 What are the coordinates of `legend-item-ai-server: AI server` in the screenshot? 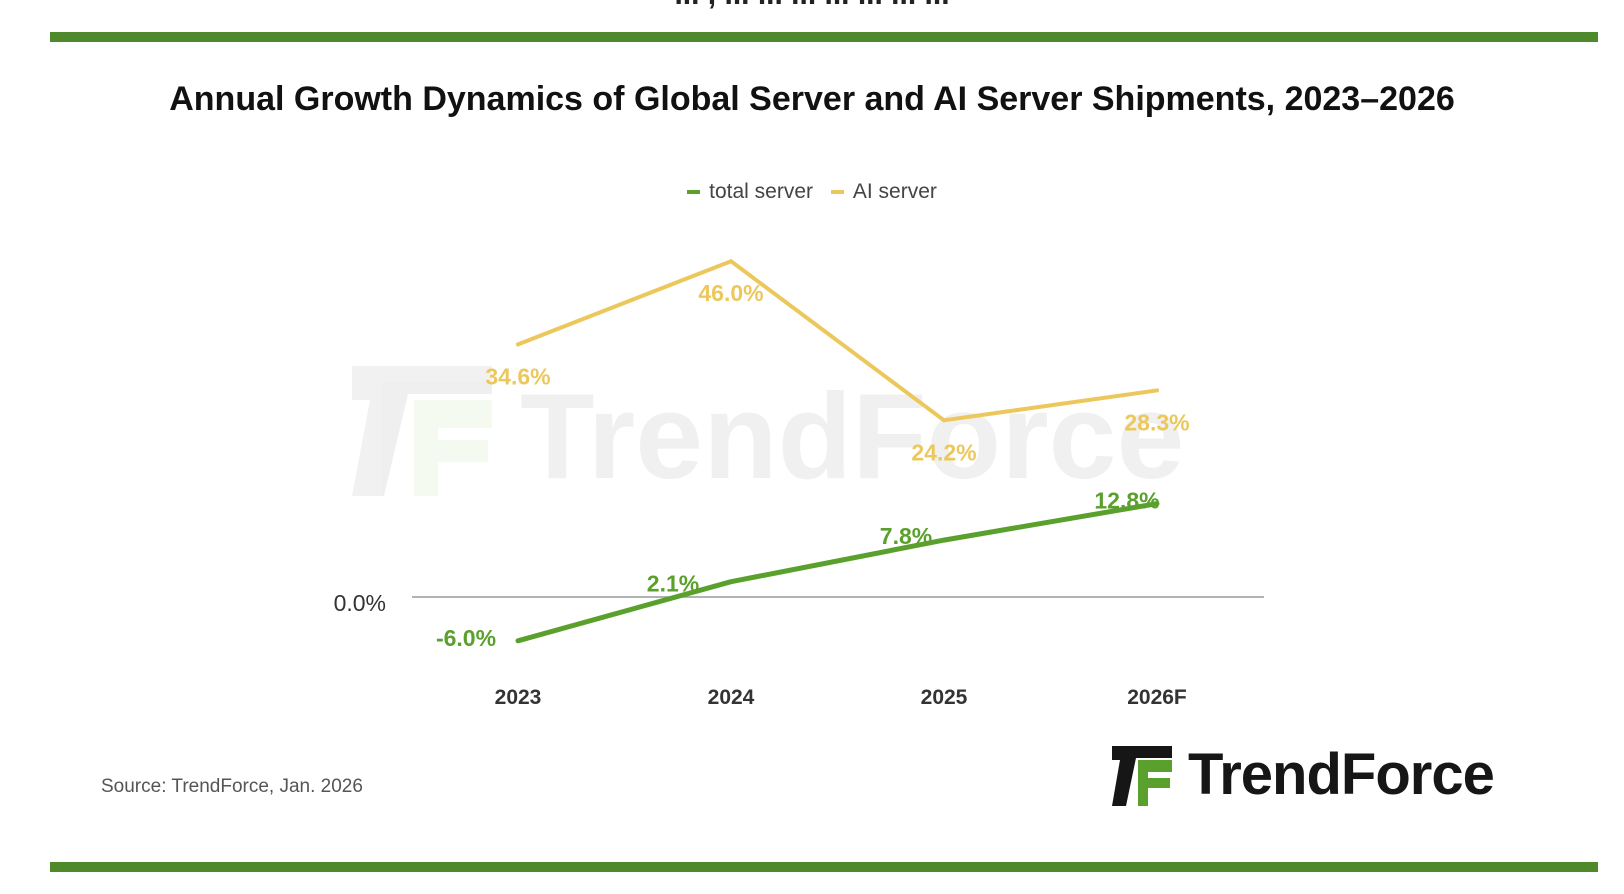 It's located at (883, 192).